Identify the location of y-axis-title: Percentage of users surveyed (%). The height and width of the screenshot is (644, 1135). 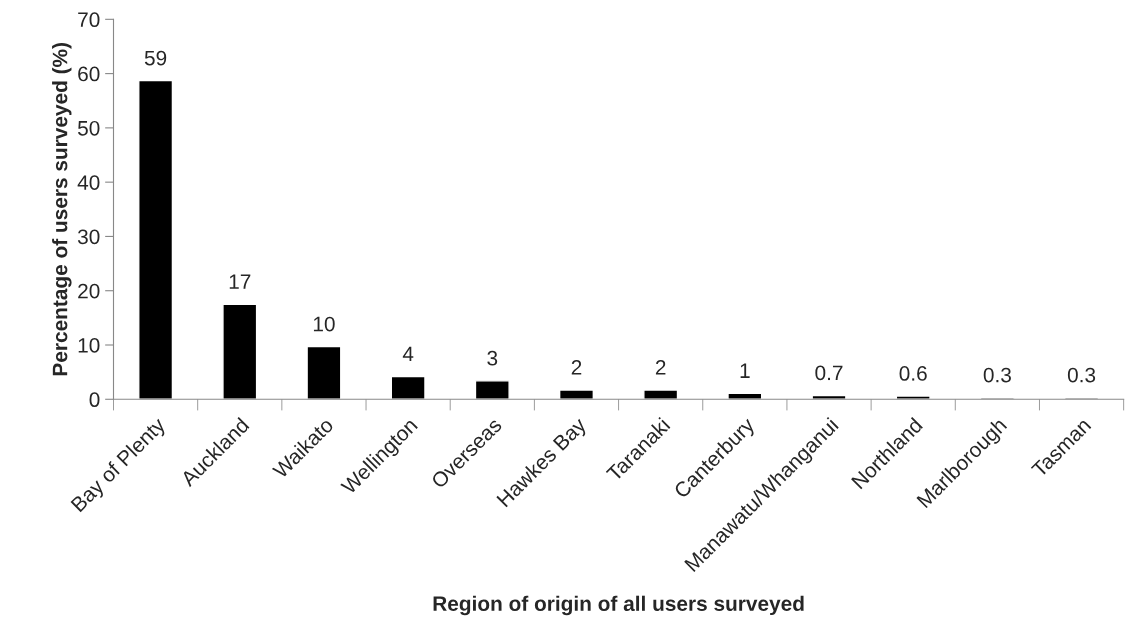
(62, 209).